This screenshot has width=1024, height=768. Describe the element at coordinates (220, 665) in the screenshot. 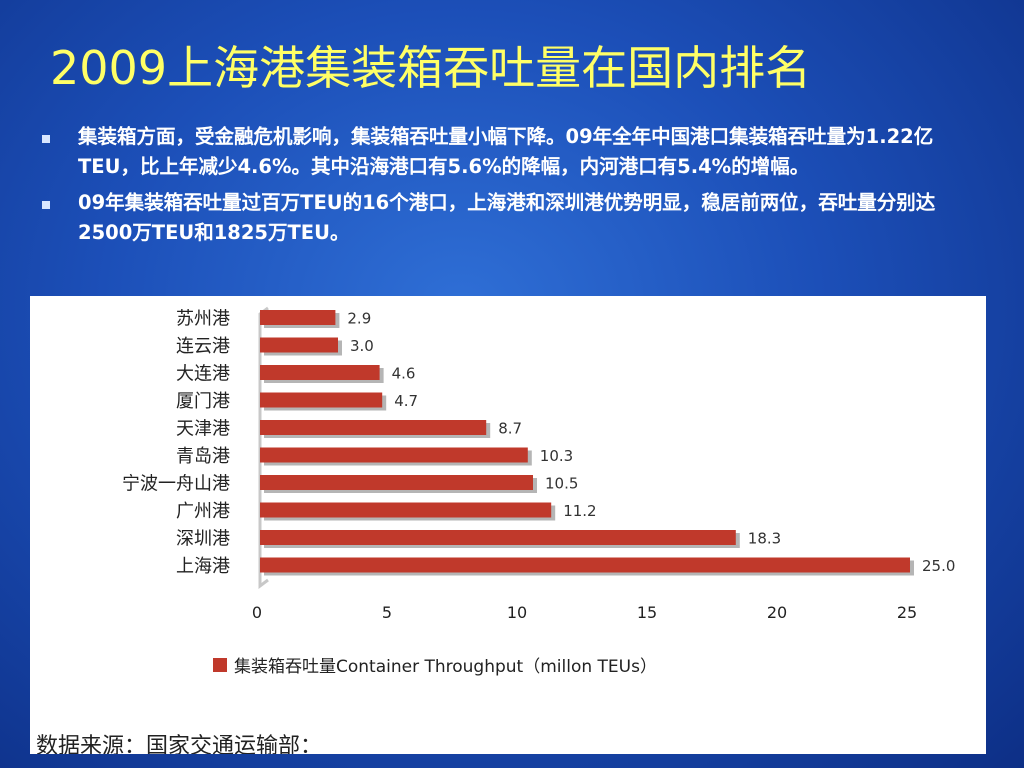

I see `legend-swatch` at that location.